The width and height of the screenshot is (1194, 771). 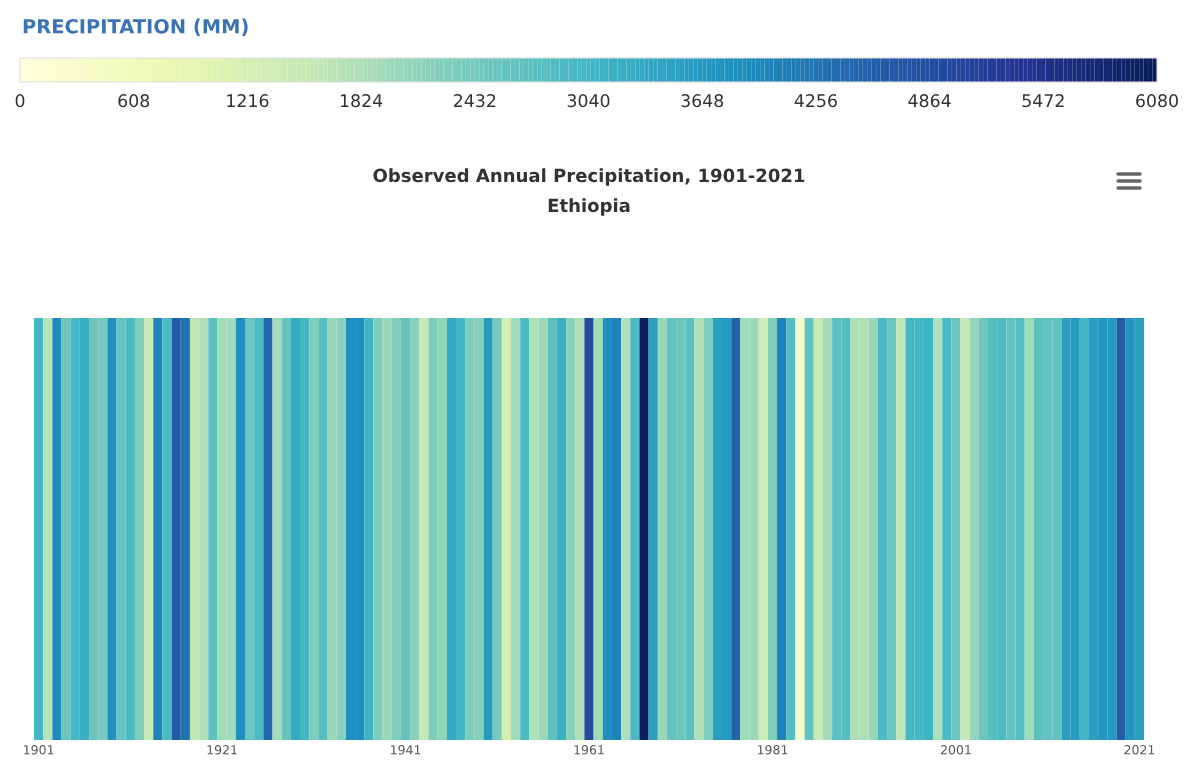 I want to click on chart-title: Observed Annual Precipitation, 1901-2021, so click(x=589, y=177).